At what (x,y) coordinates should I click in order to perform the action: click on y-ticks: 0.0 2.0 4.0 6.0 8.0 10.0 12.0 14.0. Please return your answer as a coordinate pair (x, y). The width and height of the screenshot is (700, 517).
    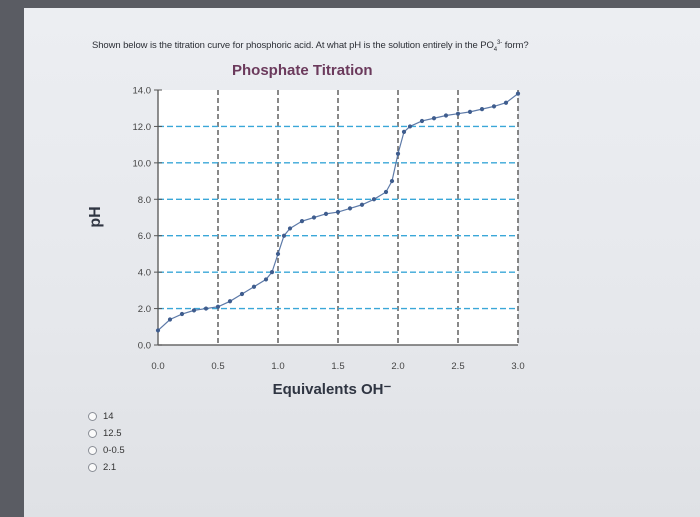
    Looking at the image, I should click on (147, 219).